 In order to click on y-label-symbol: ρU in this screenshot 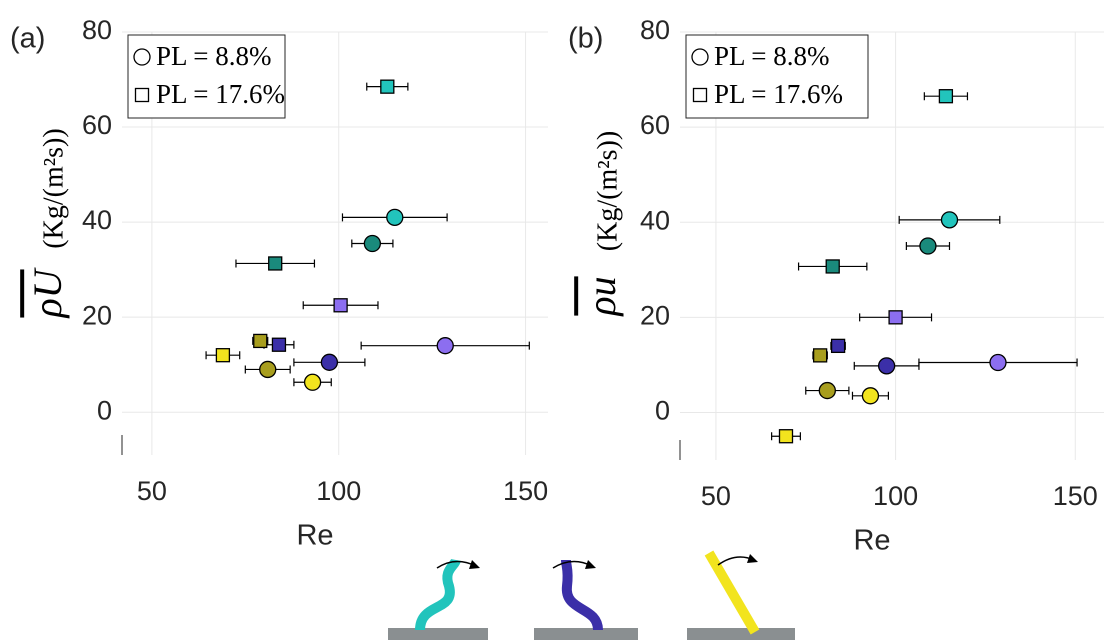, I will do `click(47, 292)`.